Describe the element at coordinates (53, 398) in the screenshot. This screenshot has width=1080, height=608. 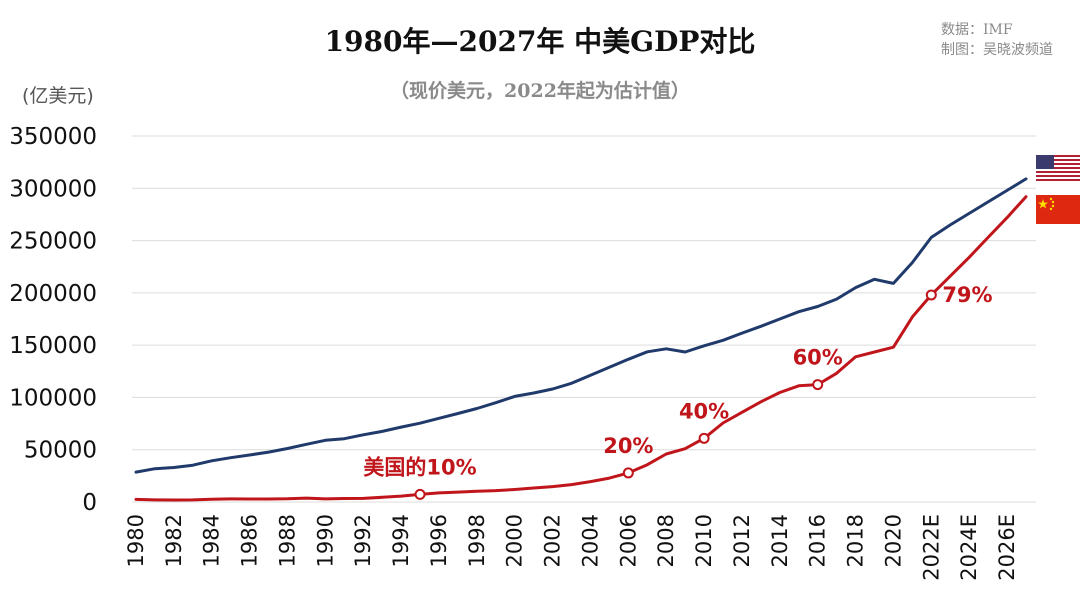
I see `y-tick-label: 100000` at that location.